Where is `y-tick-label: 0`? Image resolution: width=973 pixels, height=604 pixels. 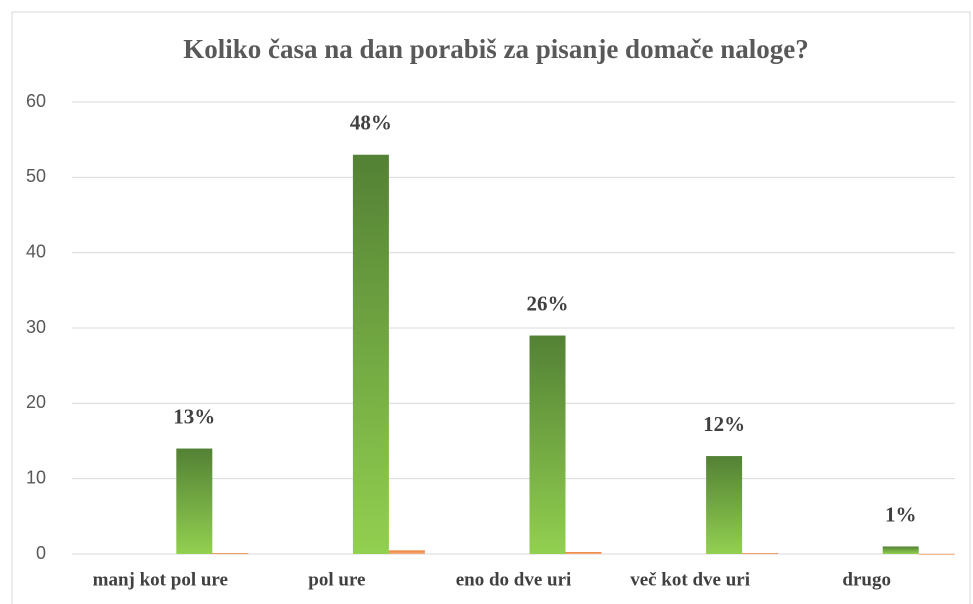
y-tick-label: 0 is located at coordinates (41, 553).